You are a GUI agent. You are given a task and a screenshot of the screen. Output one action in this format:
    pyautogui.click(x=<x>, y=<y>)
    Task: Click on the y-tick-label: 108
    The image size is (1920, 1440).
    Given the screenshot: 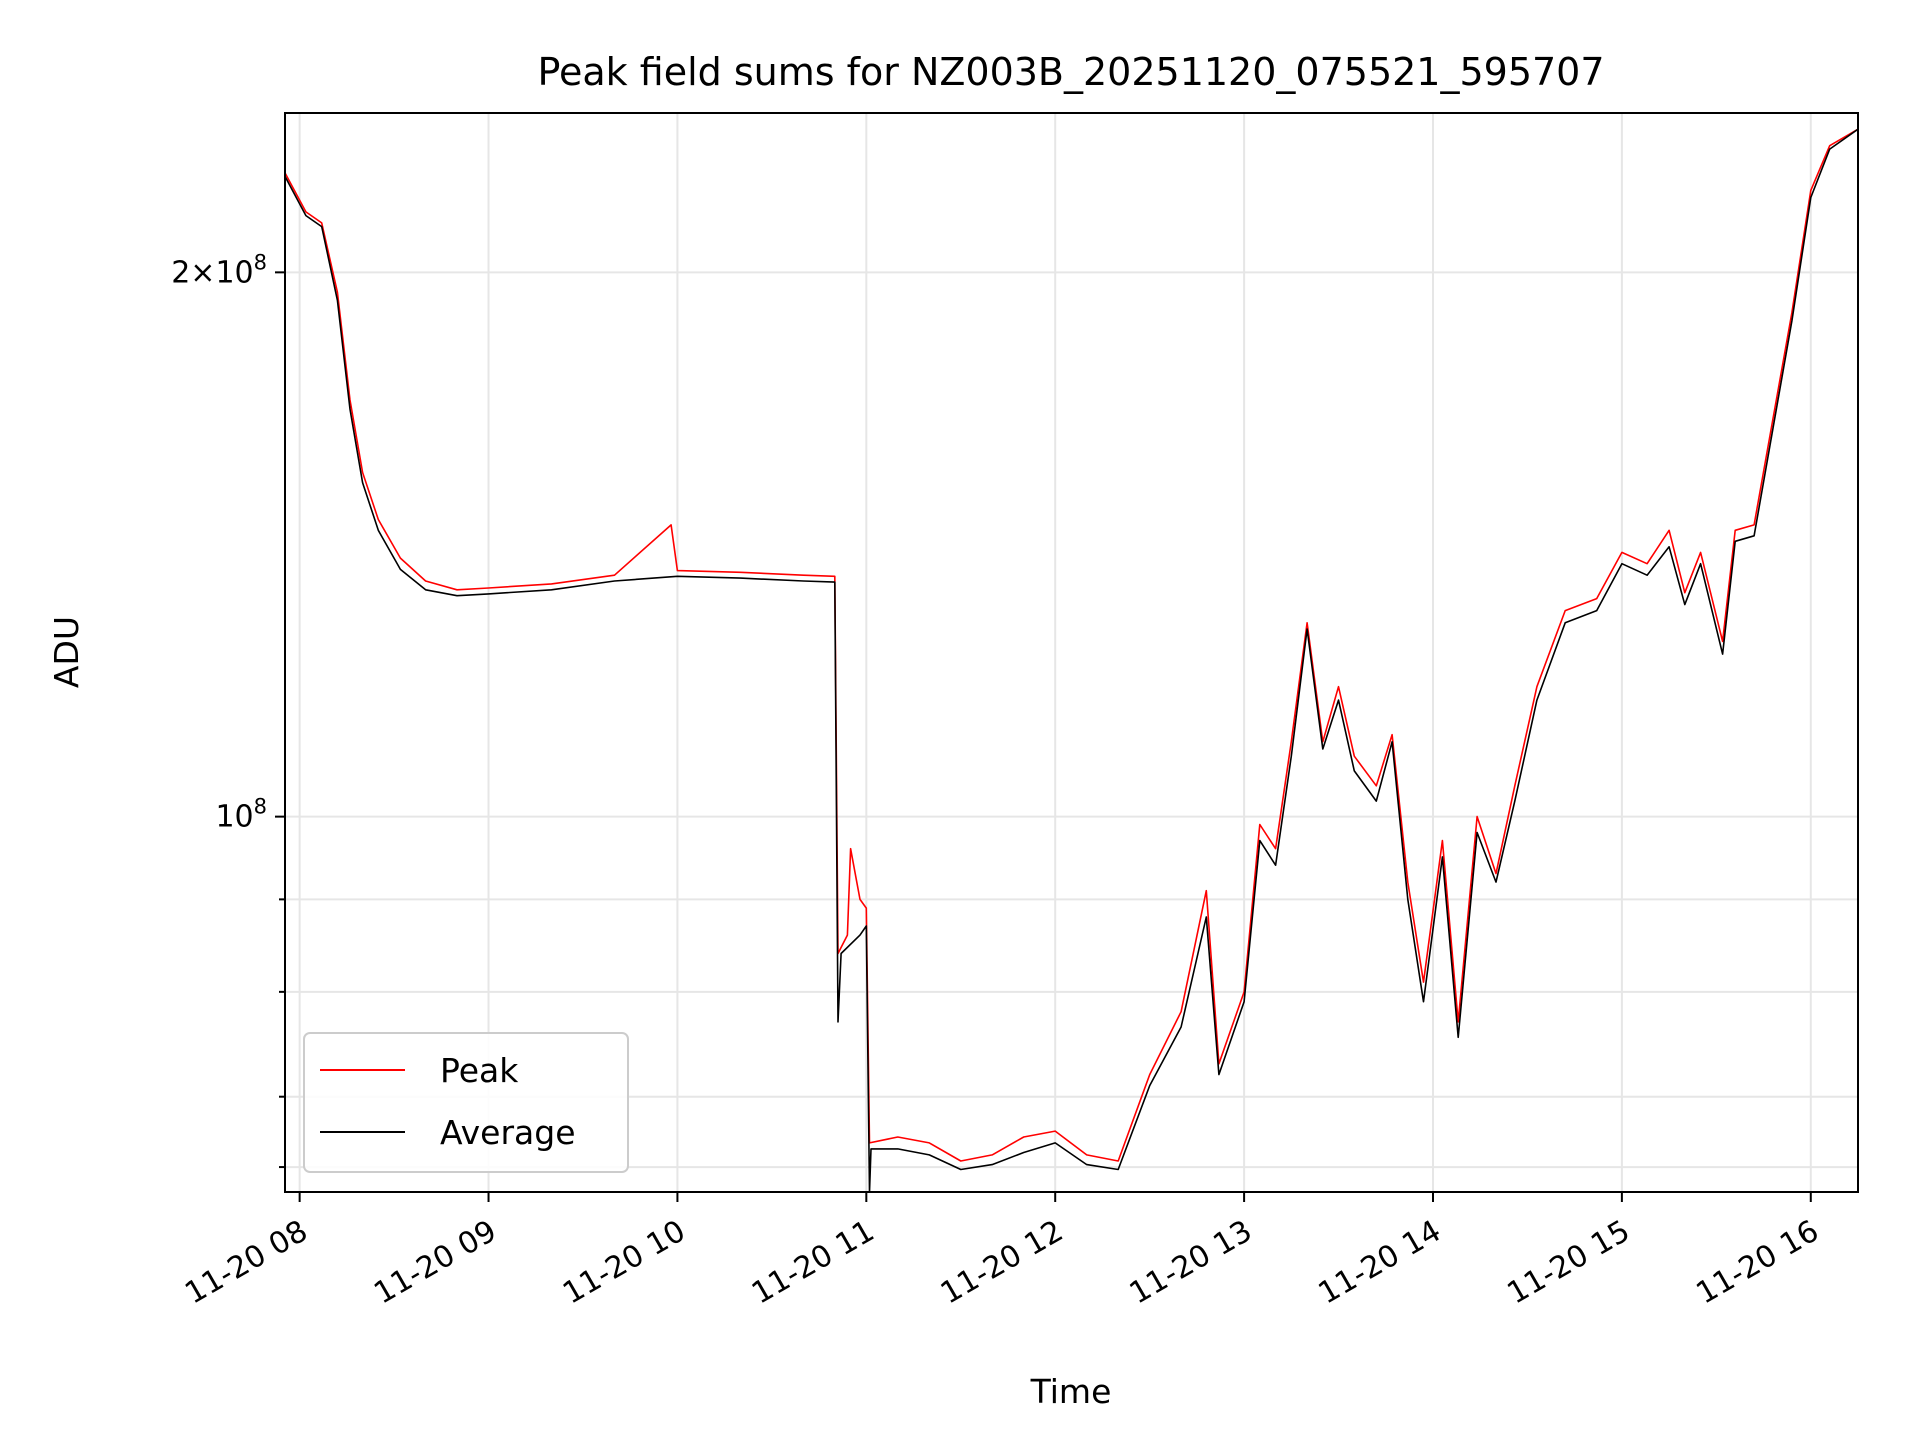 What is the action you would take?
    pyautogui.click(x=241, y=815)
    